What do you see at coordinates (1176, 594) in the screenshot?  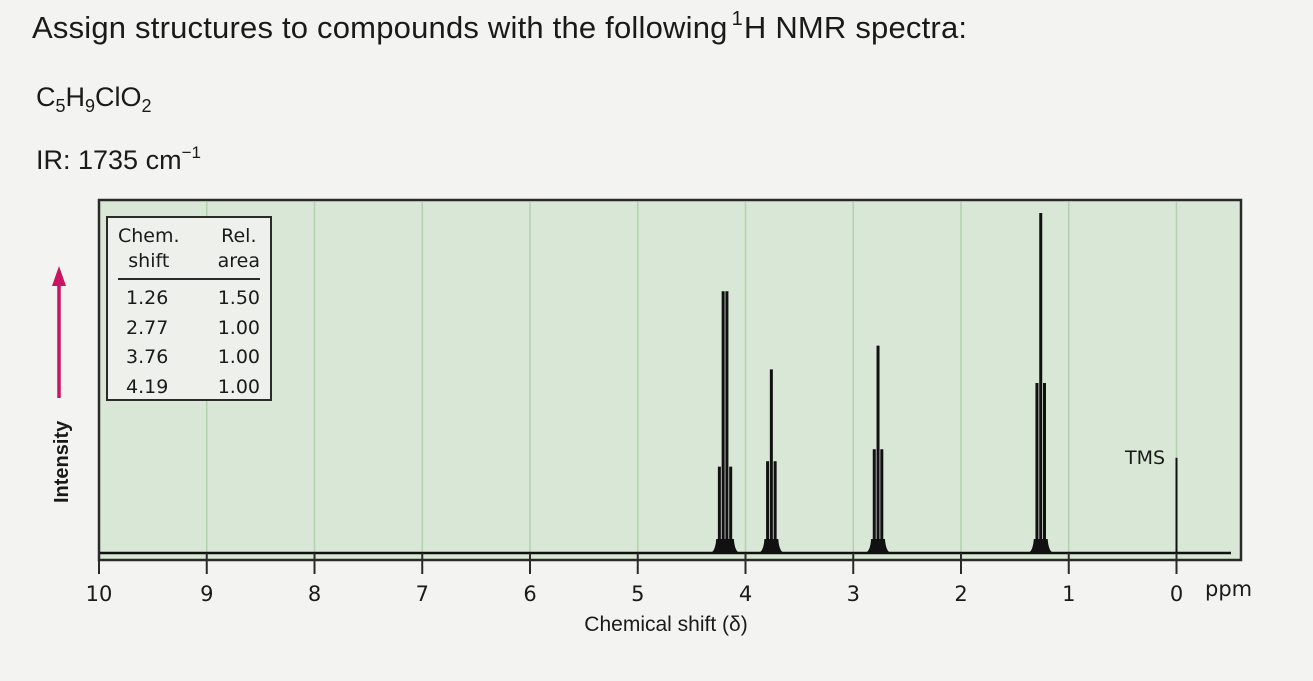 I see `x-tick-label: 0` at bounding box center [1176, 594].